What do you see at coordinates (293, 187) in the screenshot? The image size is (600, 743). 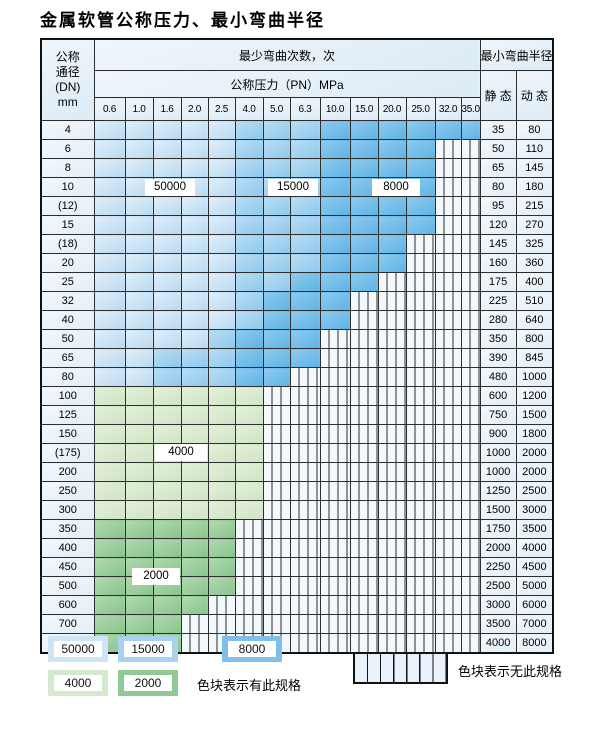 I see `cycle-count-label: 15000` at bounding box center [293, 187].